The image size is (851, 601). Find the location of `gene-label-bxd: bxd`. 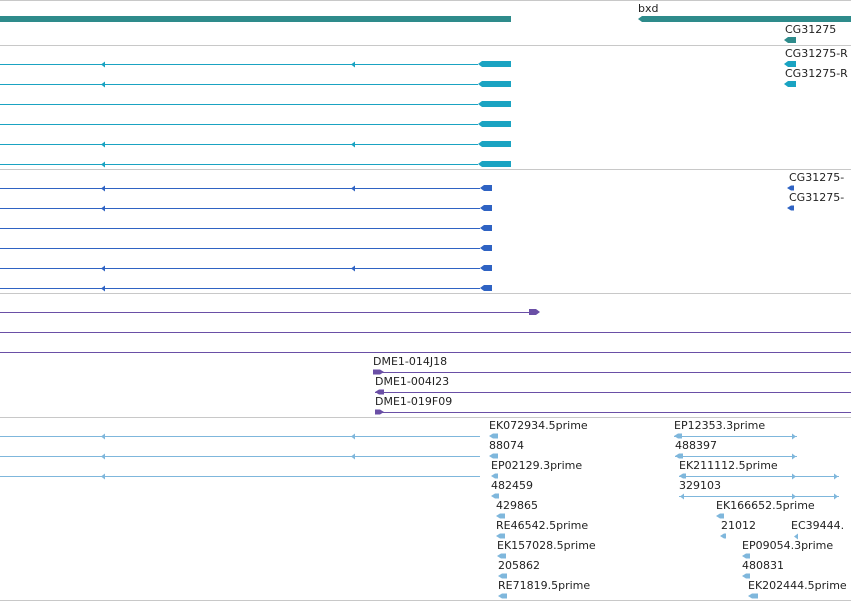

gene-label-bxd: bxd is located at coordinates (648, 8).